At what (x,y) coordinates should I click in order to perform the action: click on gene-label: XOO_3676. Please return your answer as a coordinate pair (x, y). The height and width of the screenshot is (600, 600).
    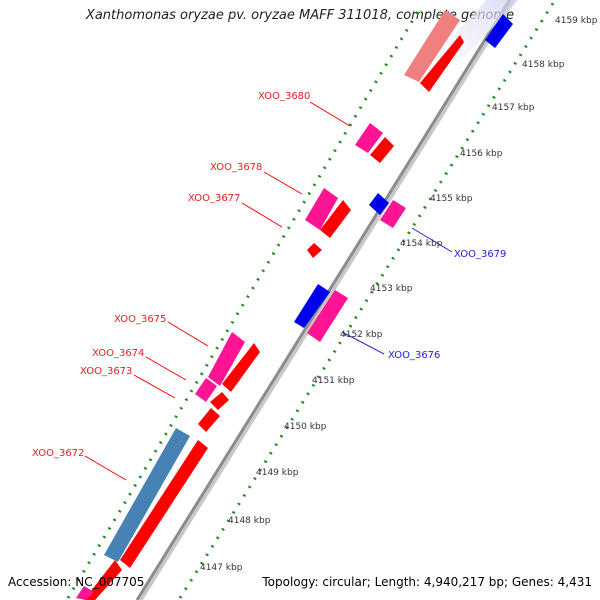
    Looking at the image, I should click on (414, 355).